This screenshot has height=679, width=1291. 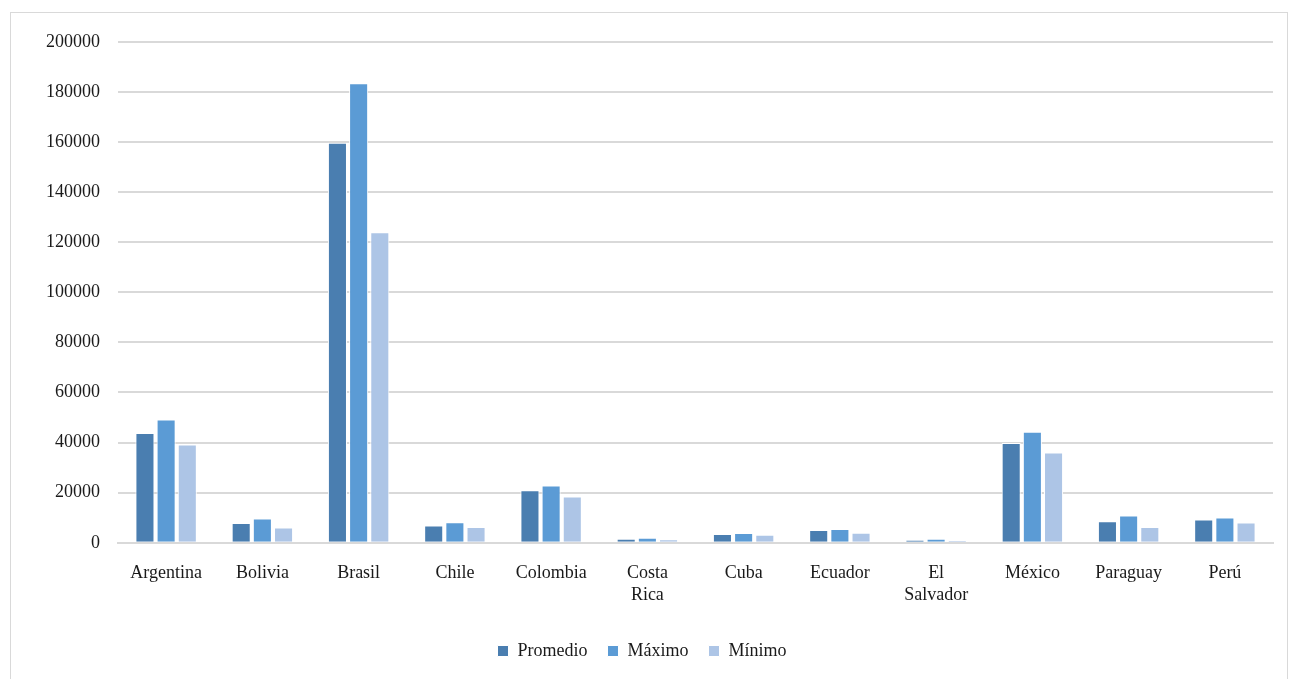 What do you see at coordinates (359, 572) in the screenshot?
I see `x-tick-label: Brasil` at bounding box center [359, 572].